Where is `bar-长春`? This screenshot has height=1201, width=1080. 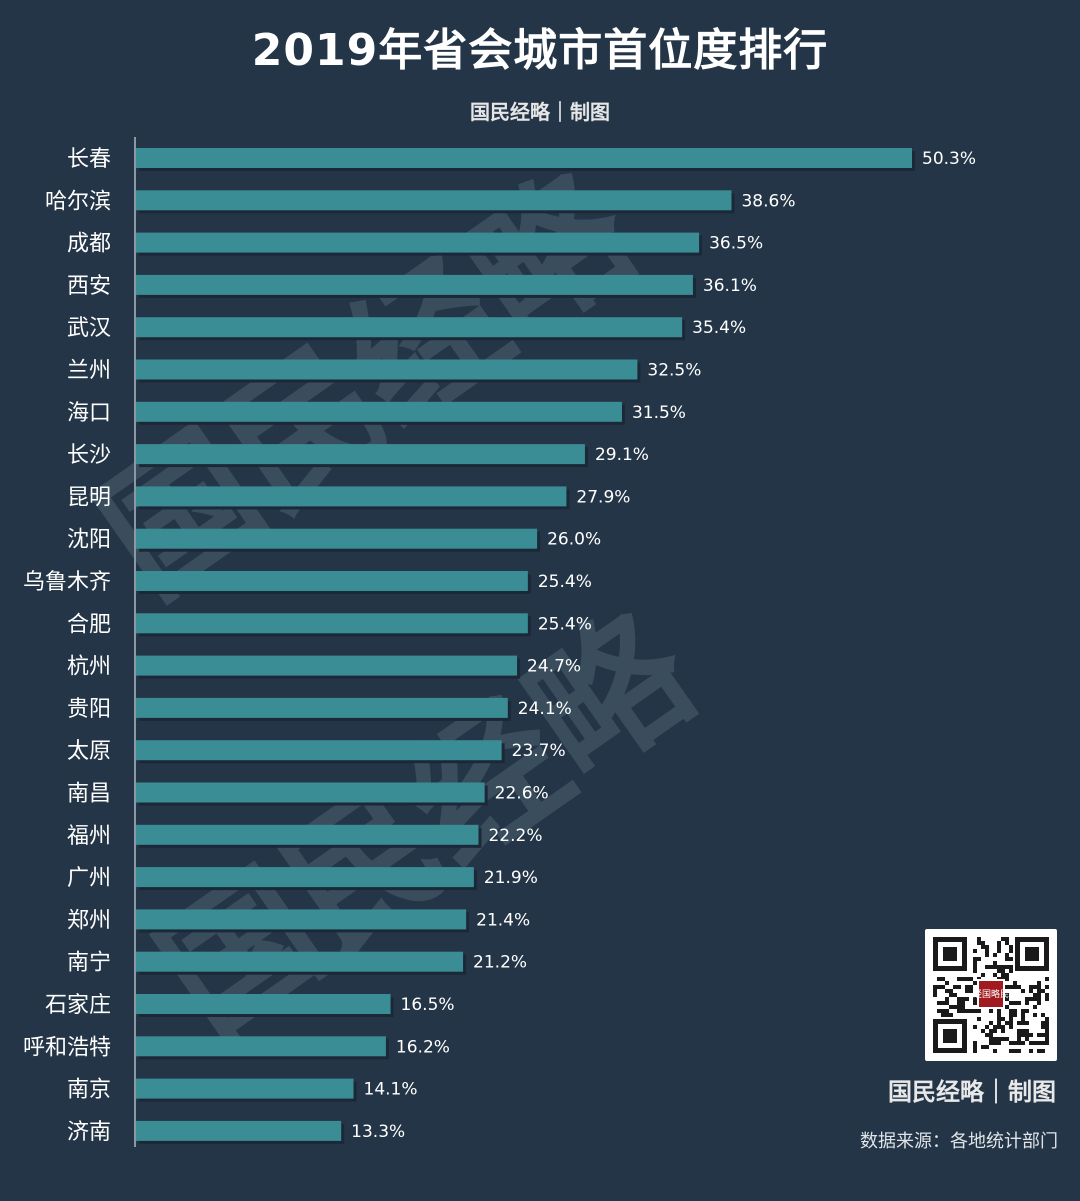
bar-长春 is located at coordinates (524, 158).